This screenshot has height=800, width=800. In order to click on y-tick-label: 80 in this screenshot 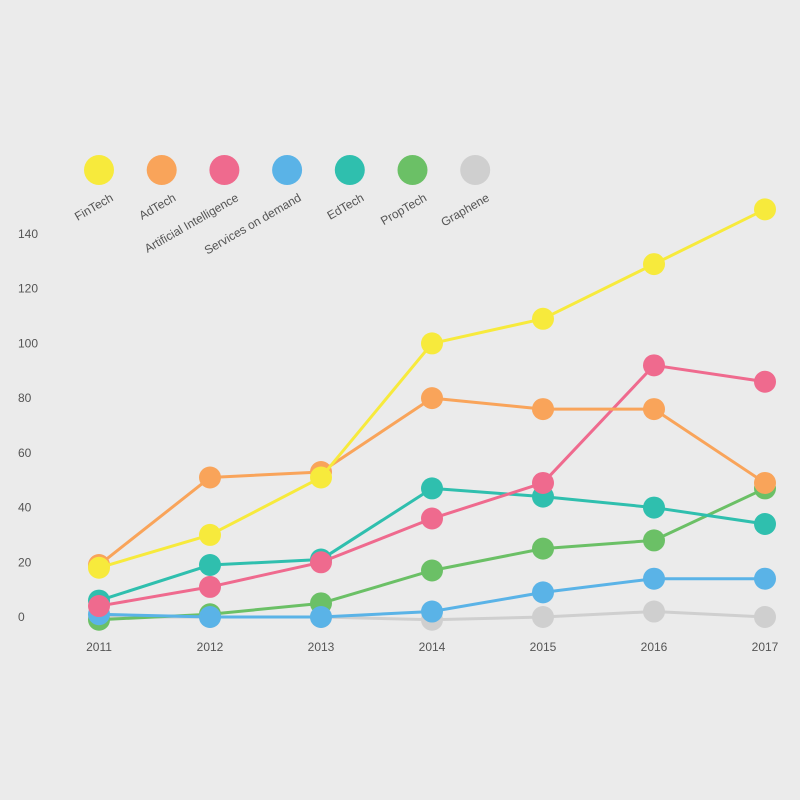, I will do `click(25, 398)`.